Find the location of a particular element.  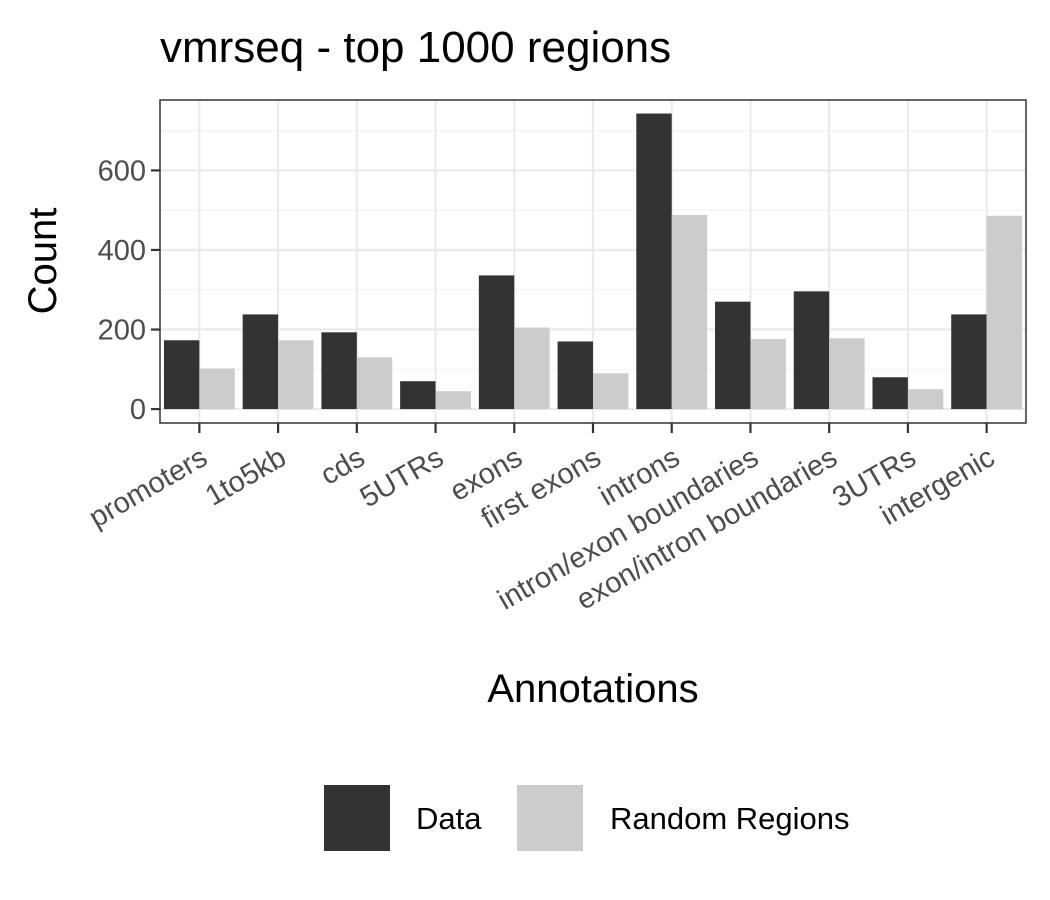

y-tick-label: 400 is located at coordinates (122, 251).